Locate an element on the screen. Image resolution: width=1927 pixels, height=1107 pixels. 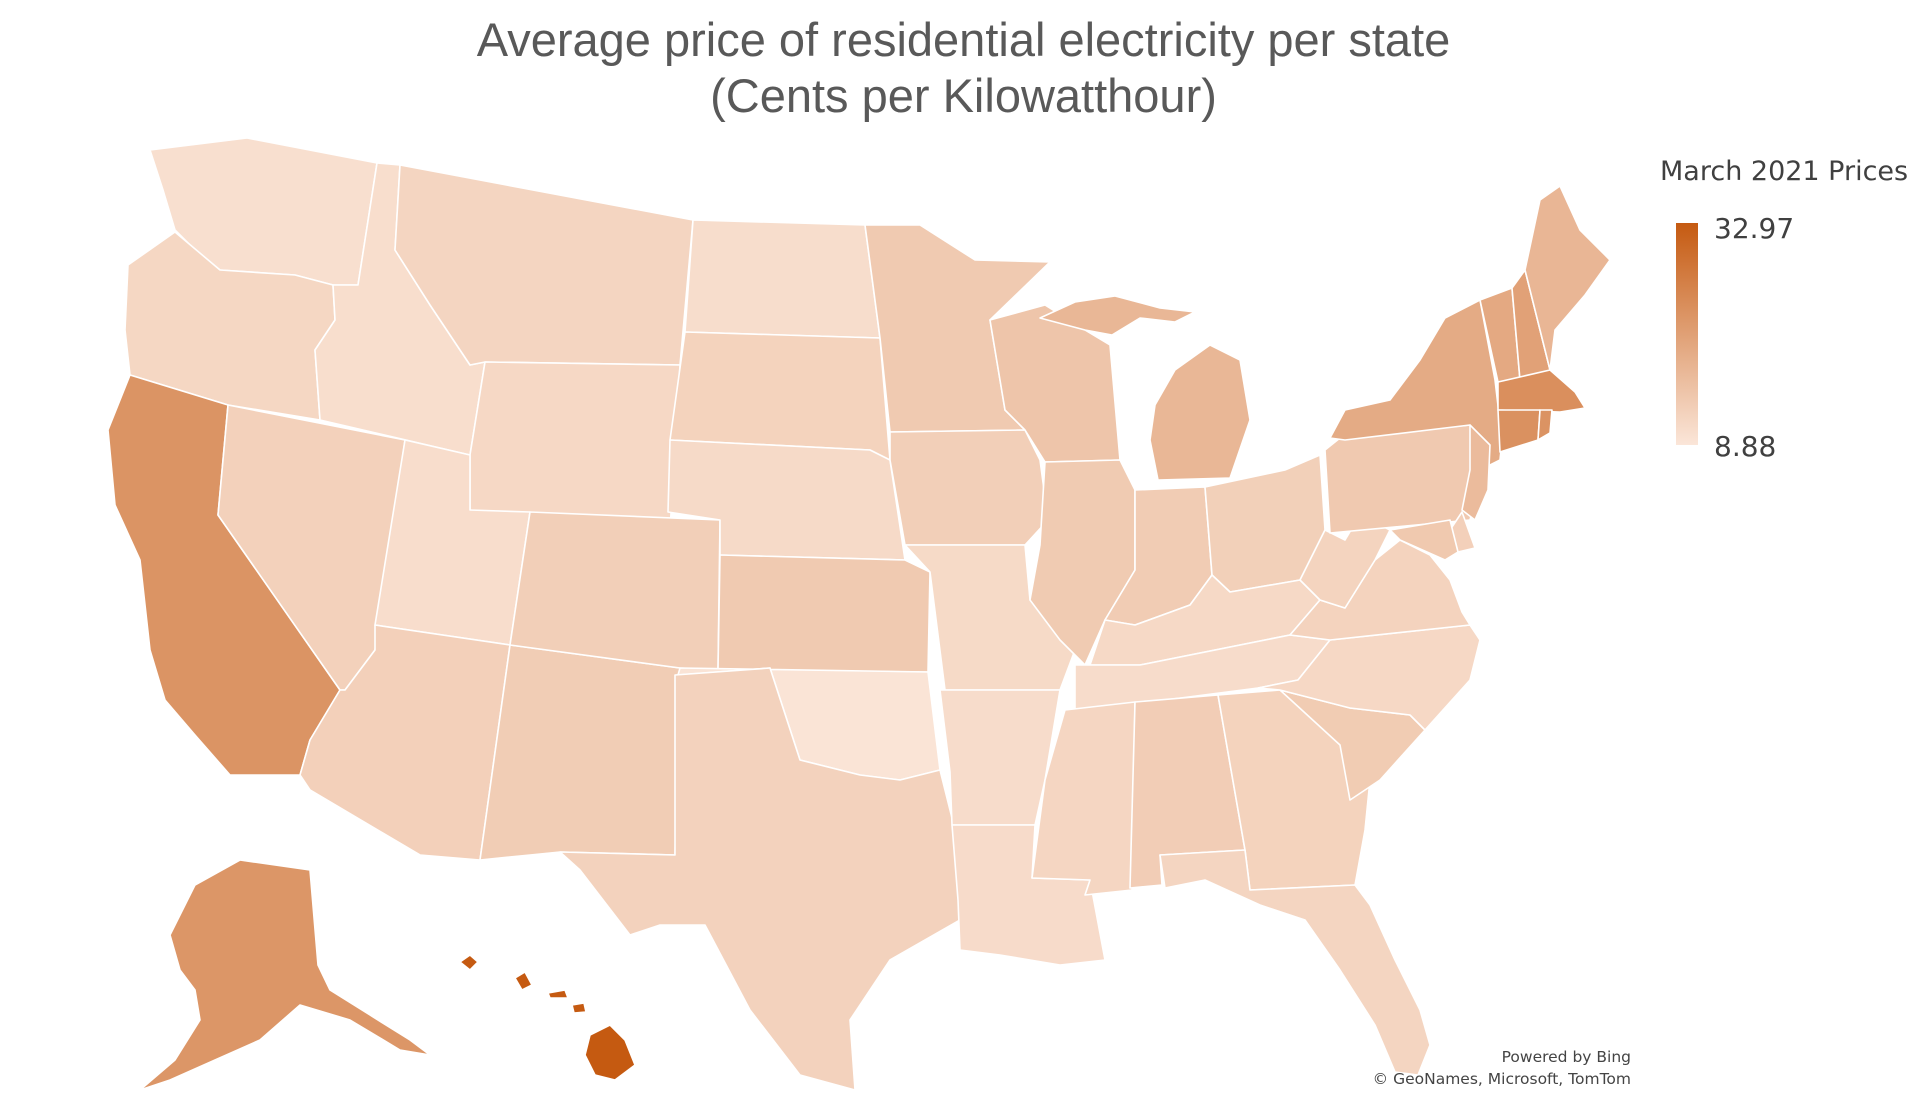
state-south-dakota is located at coordinates (780, 396).